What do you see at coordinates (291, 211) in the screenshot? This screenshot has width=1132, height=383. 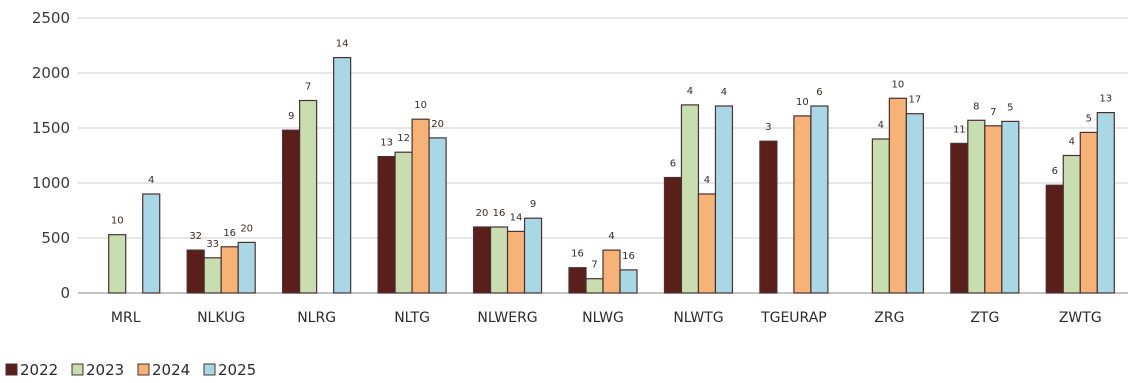 I see `bar-2022-NLRG` at bounding box center [291, 211].